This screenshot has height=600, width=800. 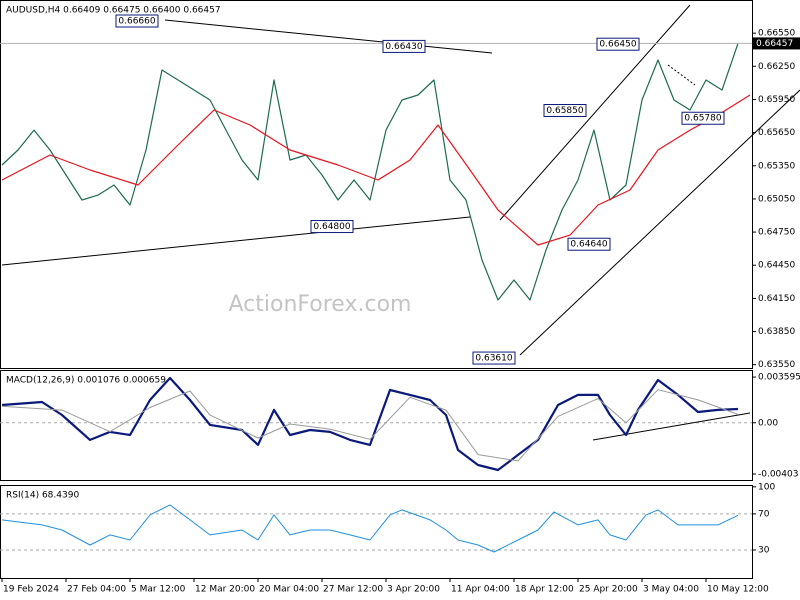 I want to click on y-tick-label: 0.003595, so click(x=779, y=378).